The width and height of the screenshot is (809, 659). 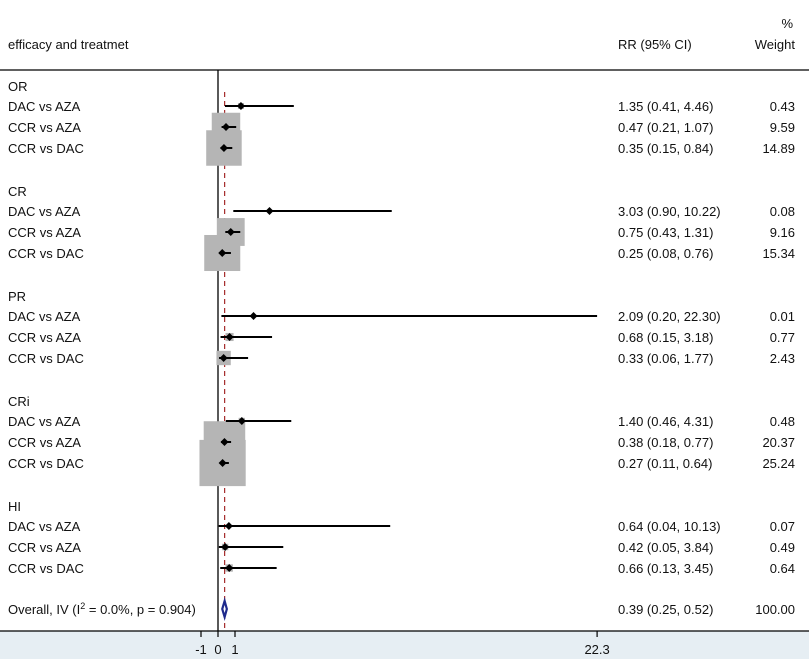 What do you see at coordinates (782, 421) in the screenshot?
I see `weight-text: 0.48` at bounding box center [782, 421].